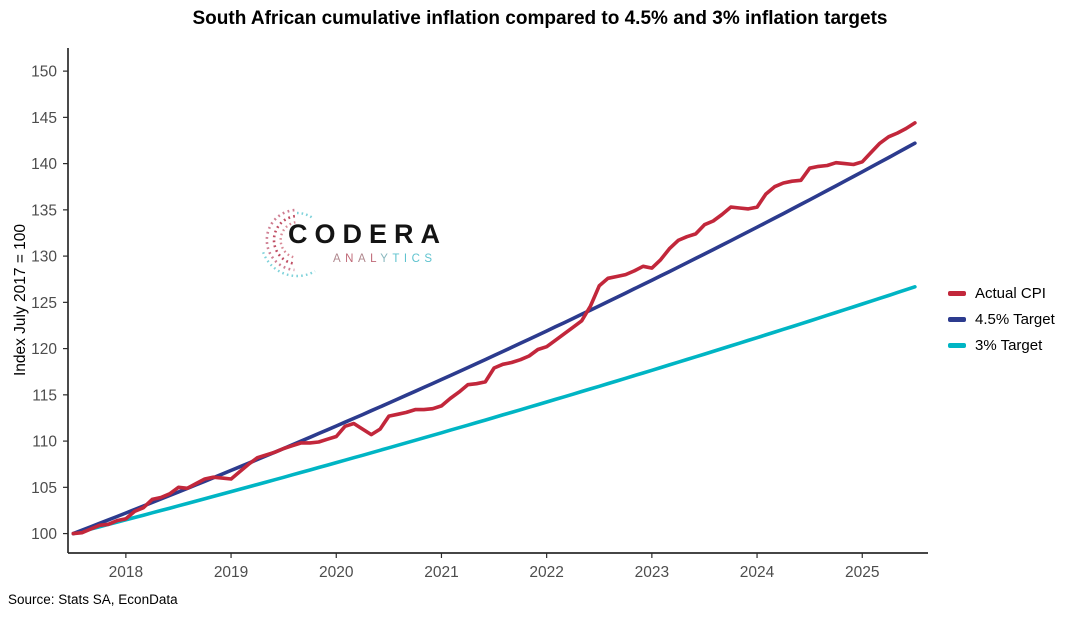  Describe the element at coordinates (1009, 345) in the screenshot. I see `legend-label-3-target: 3% Target` at that location.